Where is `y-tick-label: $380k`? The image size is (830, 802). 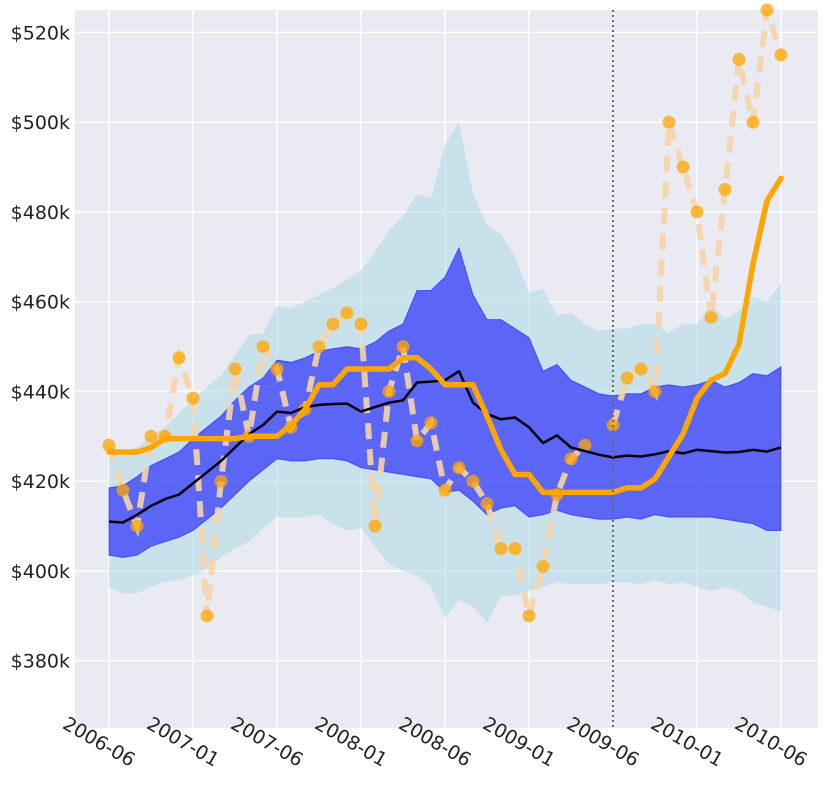 y-tick-label: $380k is located at coordinates (40, 662).